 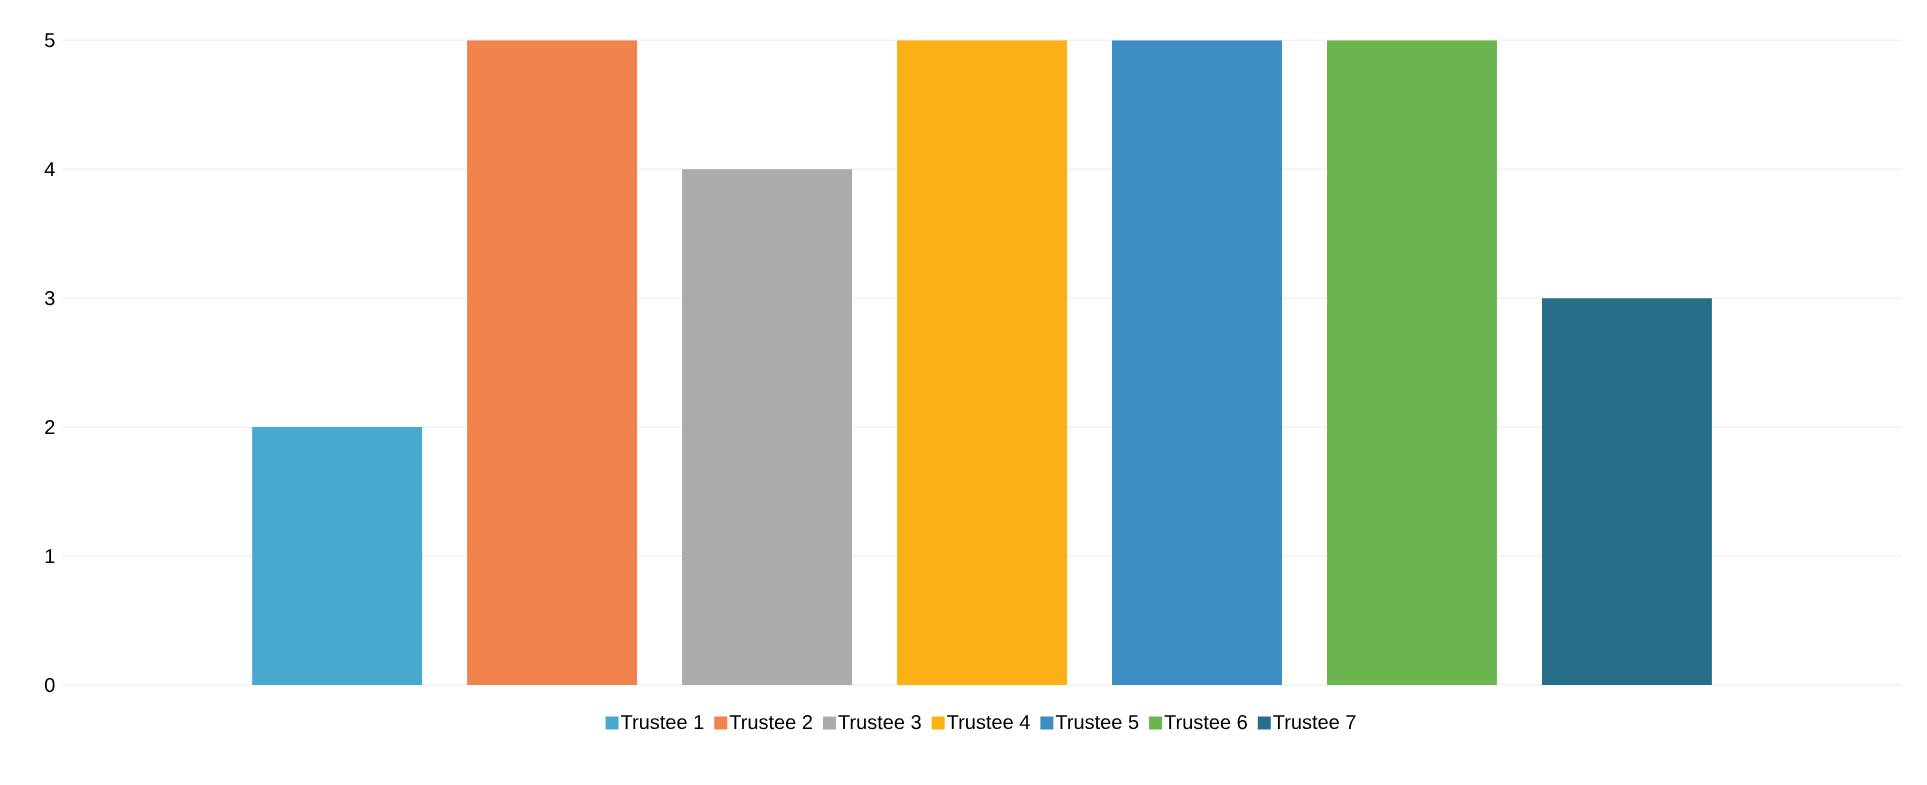 I want to click on y-tick-label: 2, so click(x=50, y=427).